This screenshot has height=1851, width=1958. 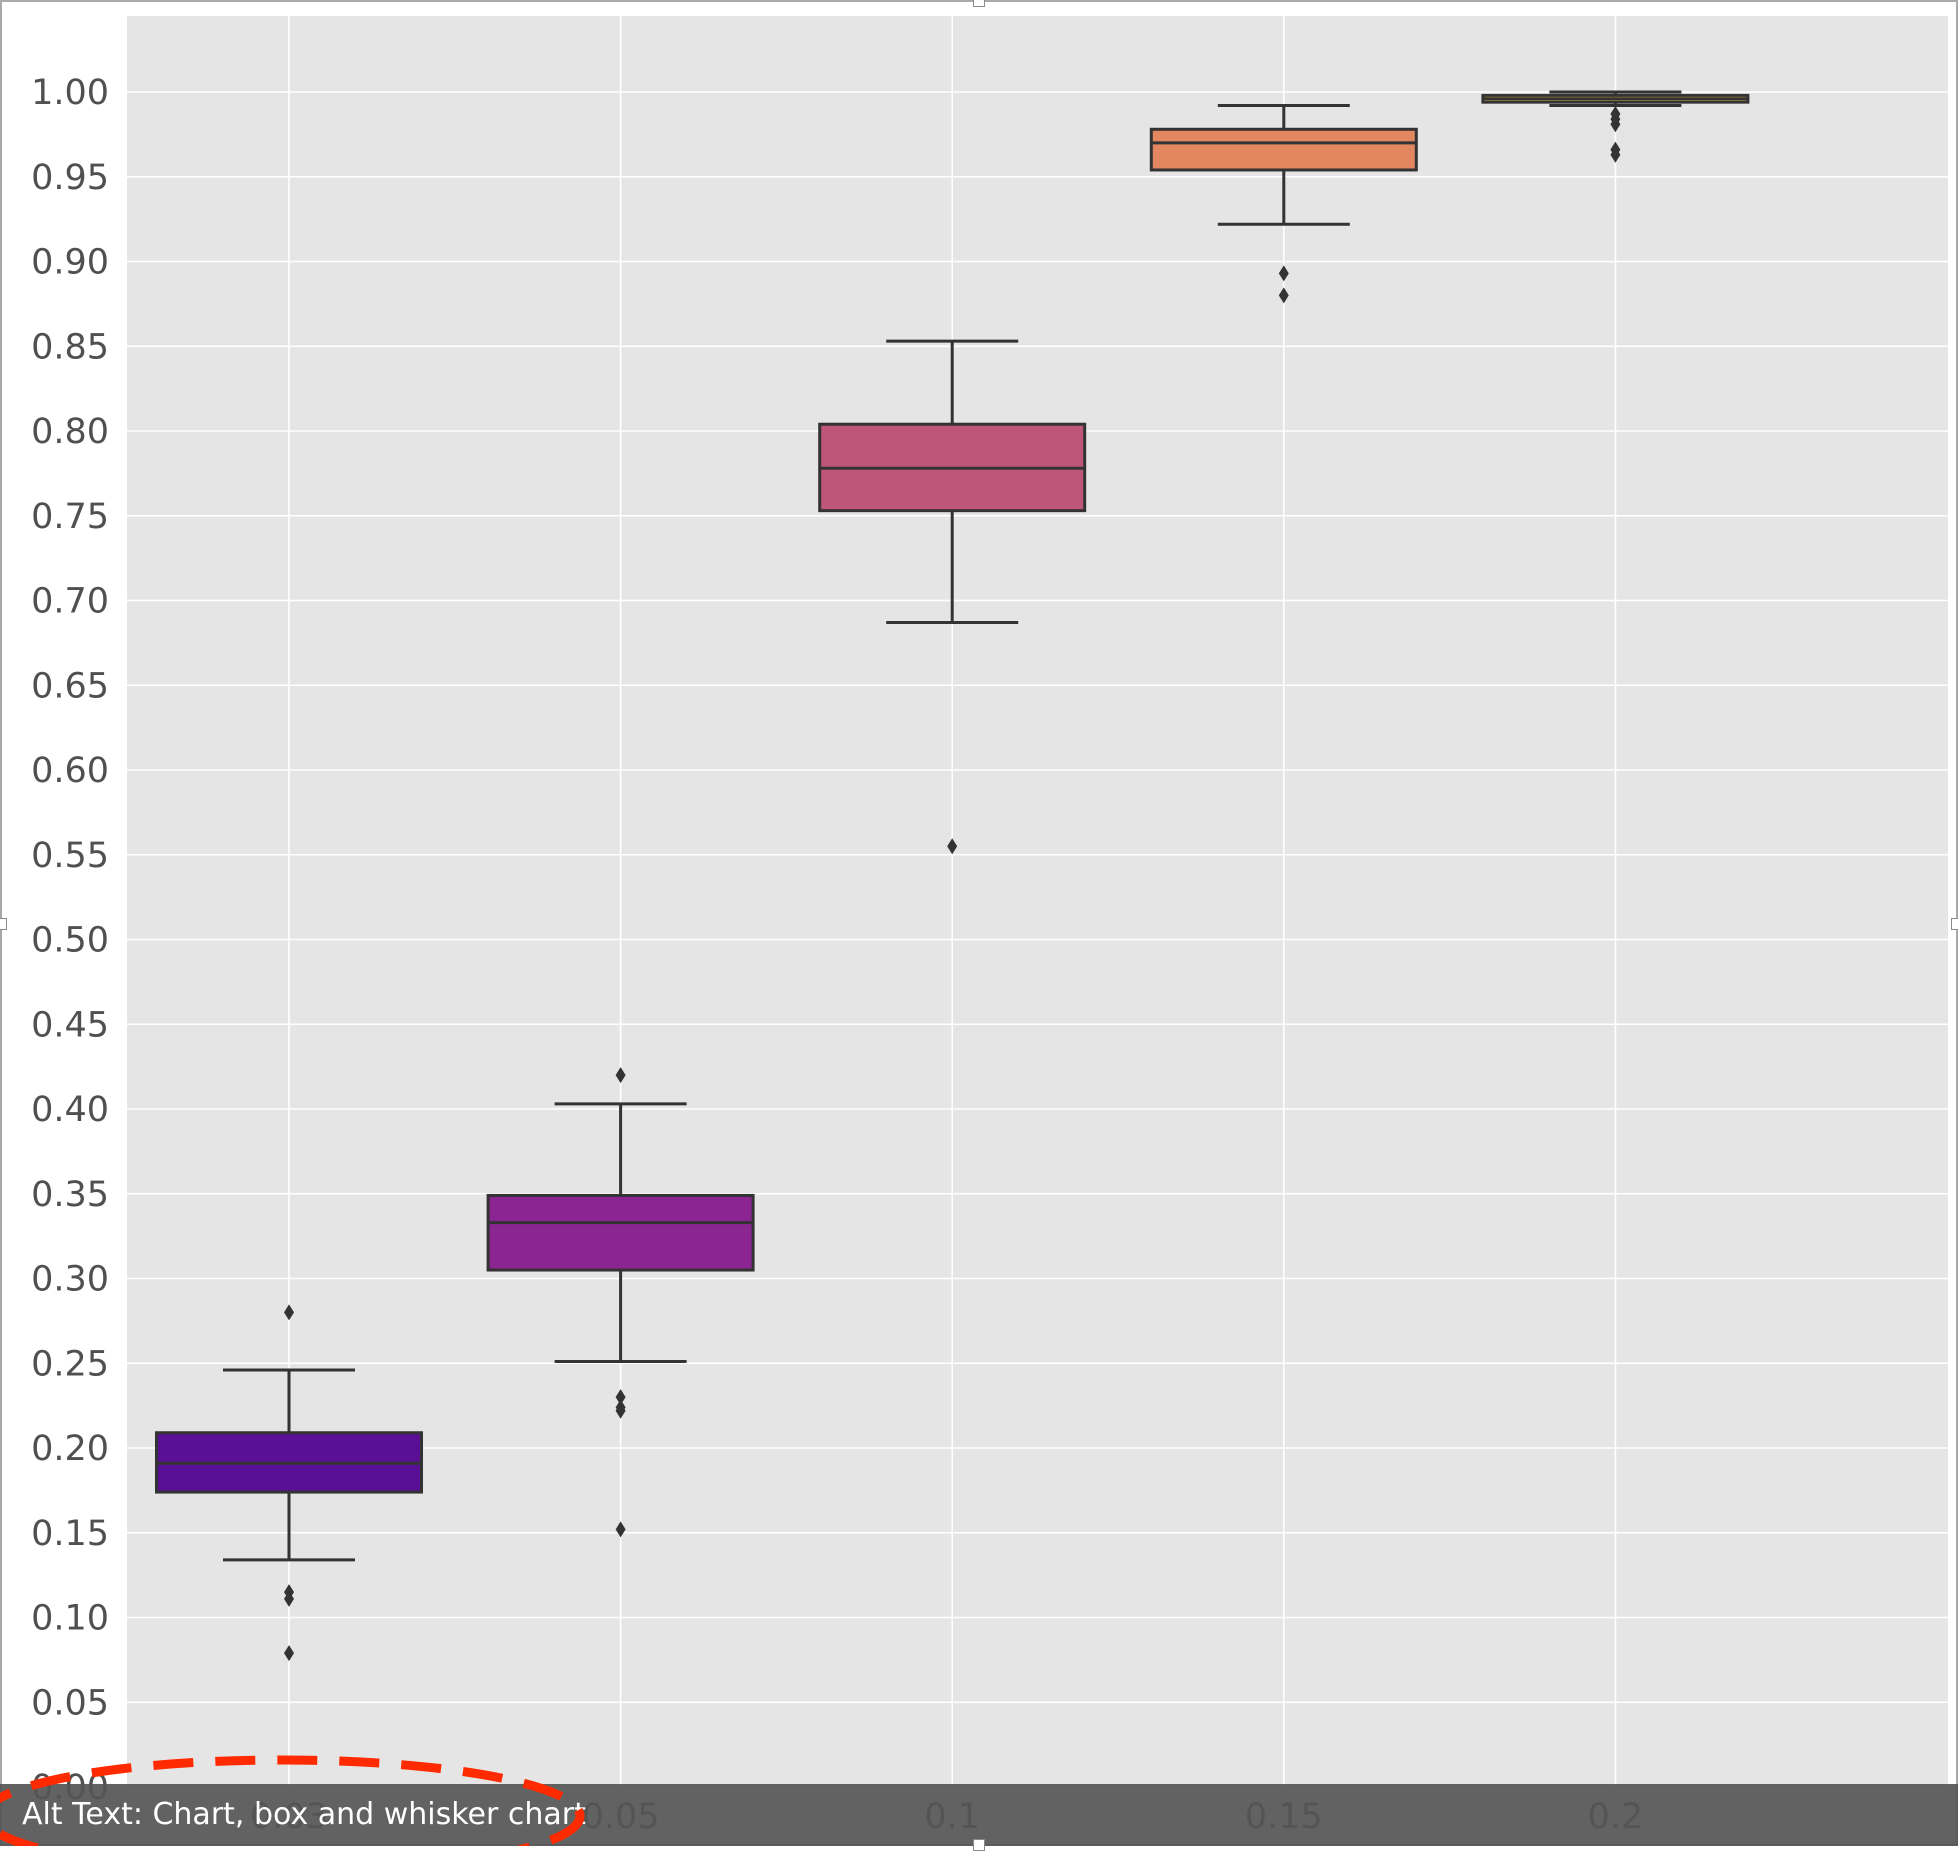 What do you see at coordinates (70, 178) in the screenshot?
I see `y-tick-label: 0.95` at bounding box center [70, 178].